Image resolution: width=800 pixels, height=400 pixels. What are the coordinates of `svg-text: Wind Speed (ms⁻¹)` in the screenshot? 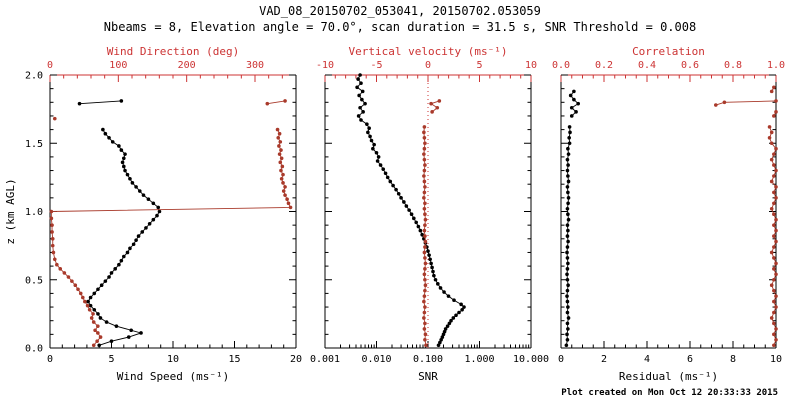 It's located at (173, 376).